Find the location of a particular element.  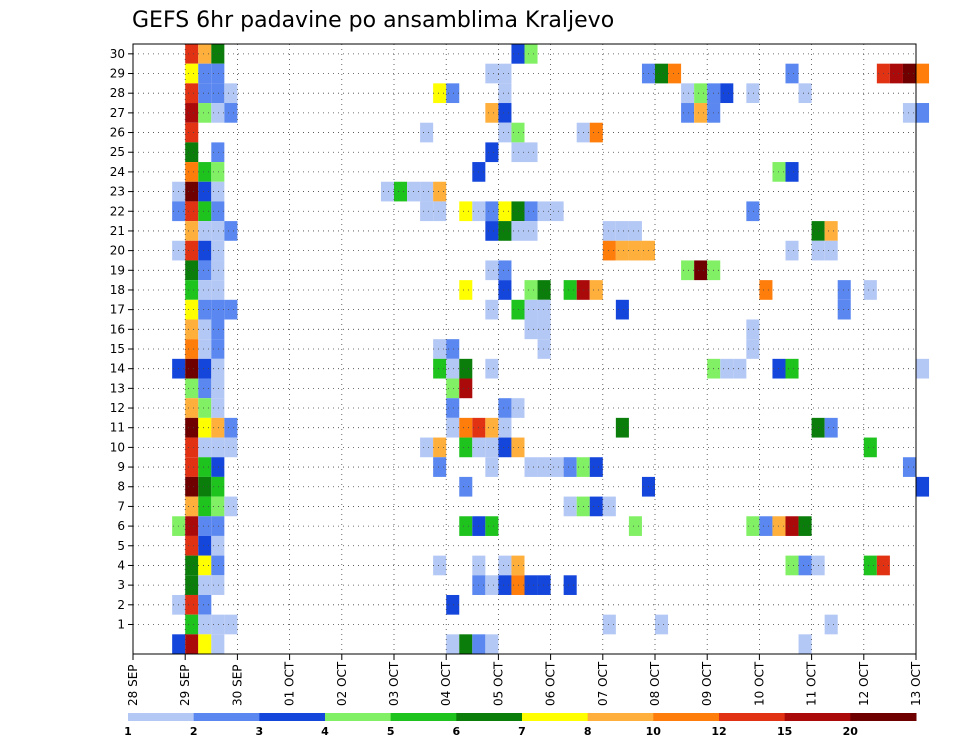

y-tick-label: 19 is located at coordinates (117, 270).